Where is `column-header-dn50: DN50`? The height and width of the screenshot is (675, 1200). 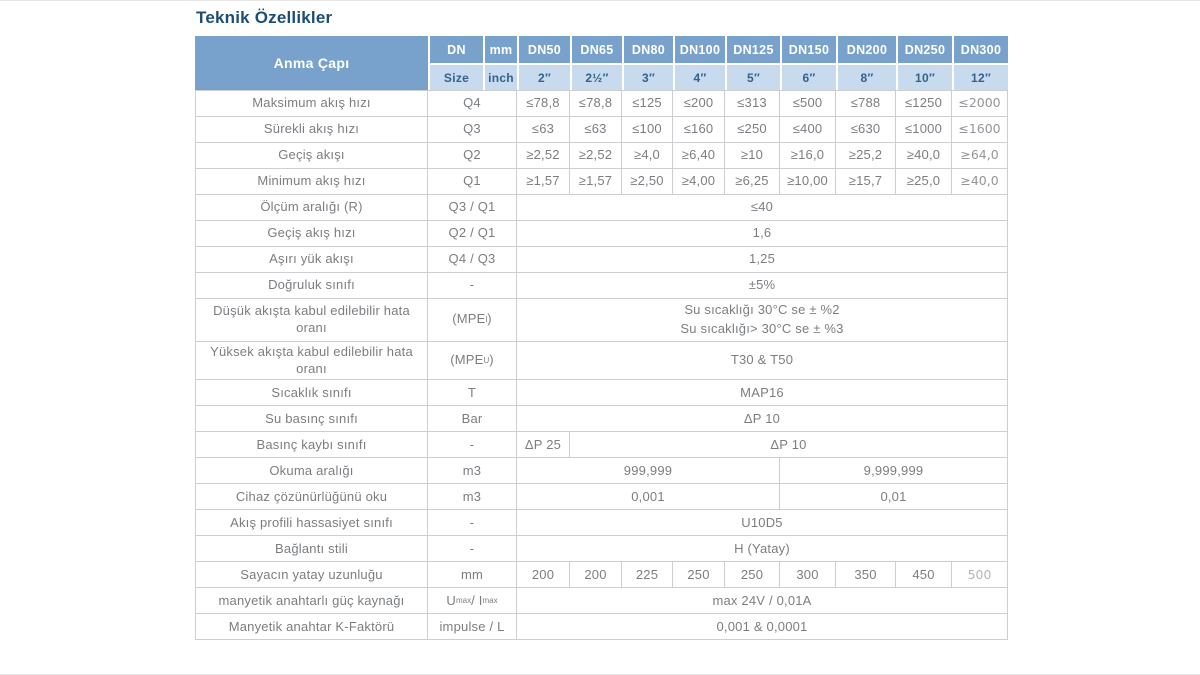 column-header-dn50: DN50 is located at coordinates (543, 49).